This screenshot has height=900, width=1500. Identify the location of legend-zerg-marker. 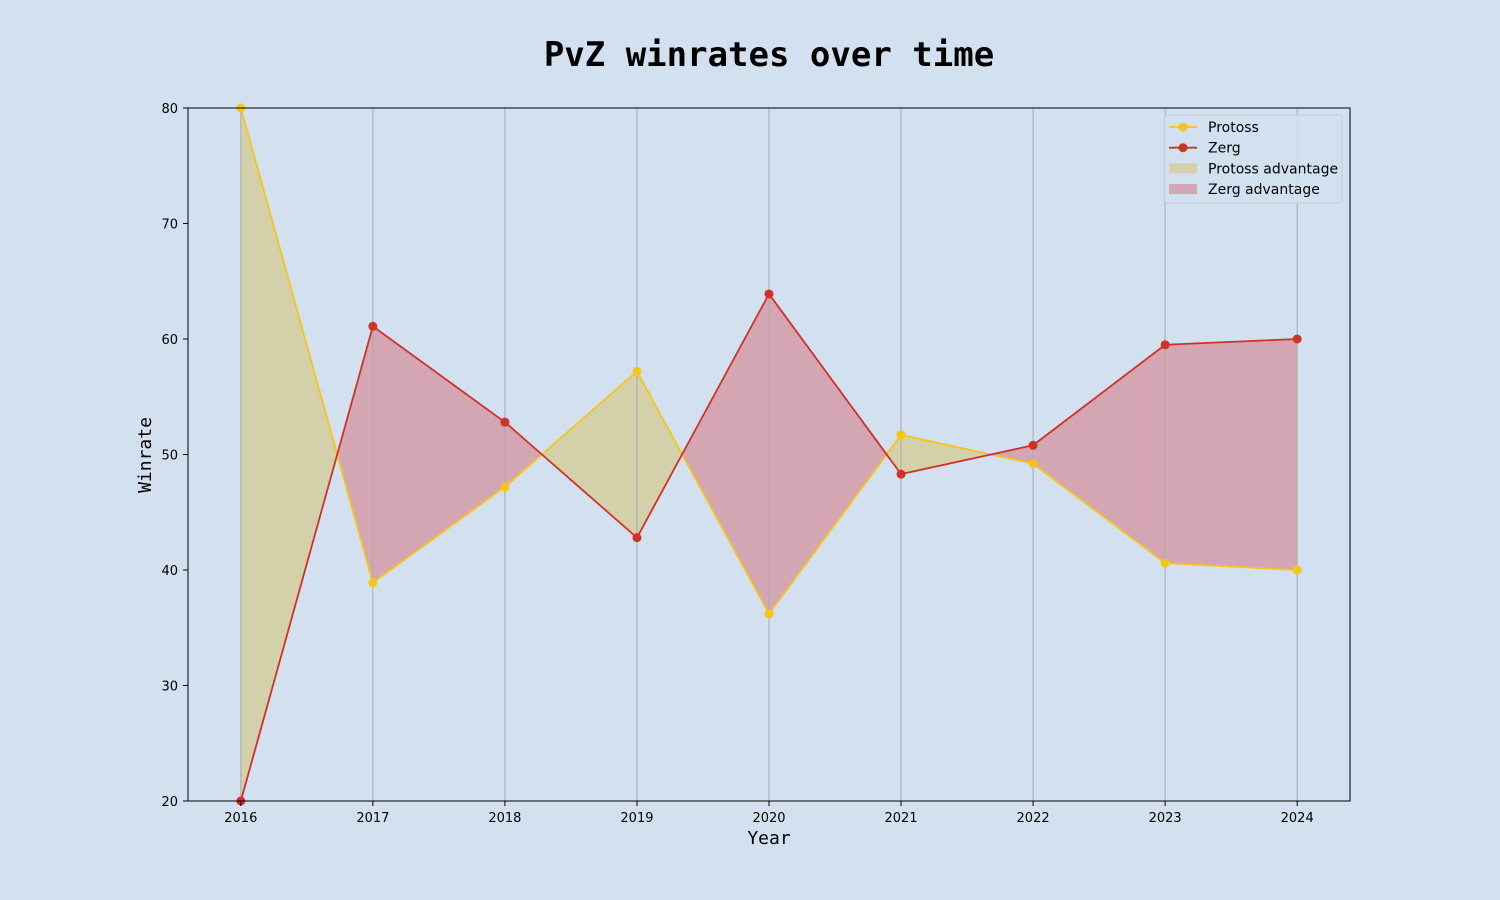
(1183, 148).